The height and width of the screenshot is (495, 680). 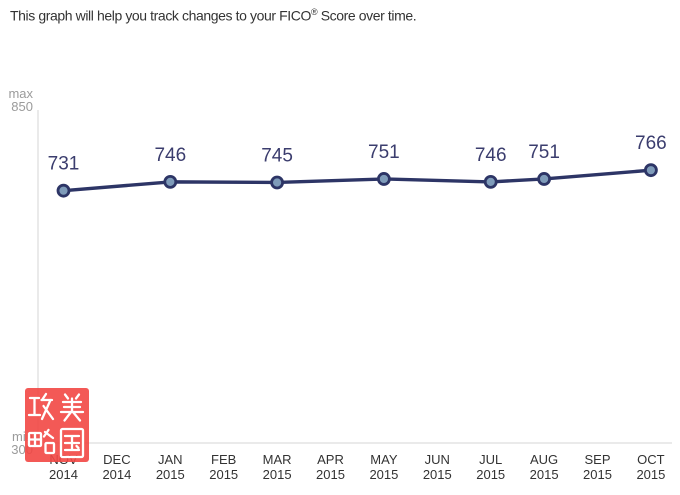 I want to click on seal-char-lve, so click(x=41, y=441).